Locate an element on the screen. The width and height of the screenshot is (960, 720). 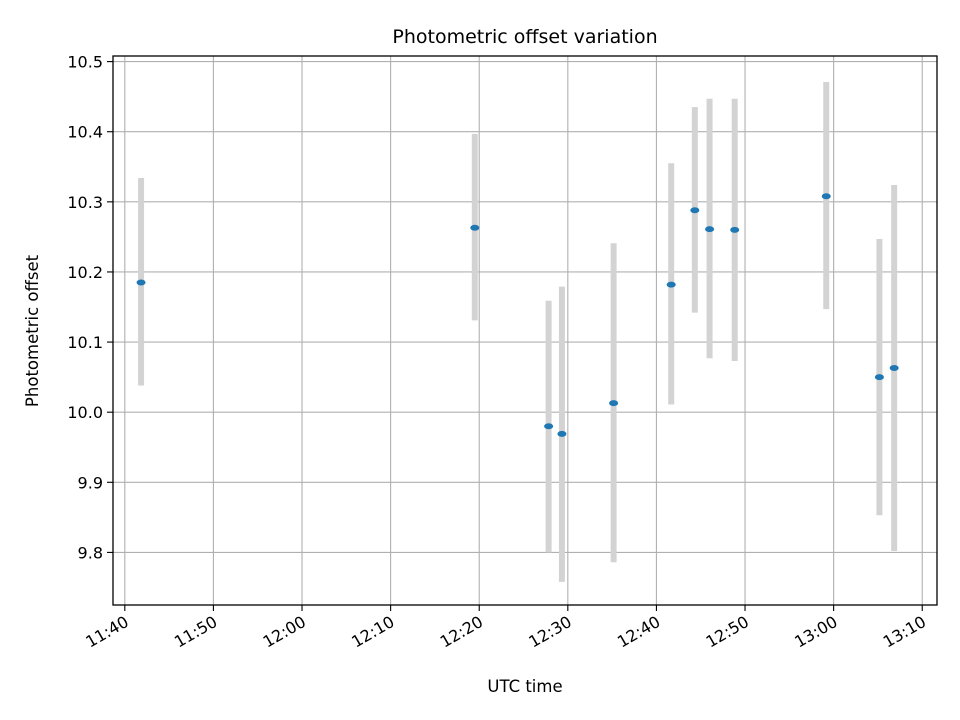
y-tick-label: 10.2 is located at coordinates (85, 272).